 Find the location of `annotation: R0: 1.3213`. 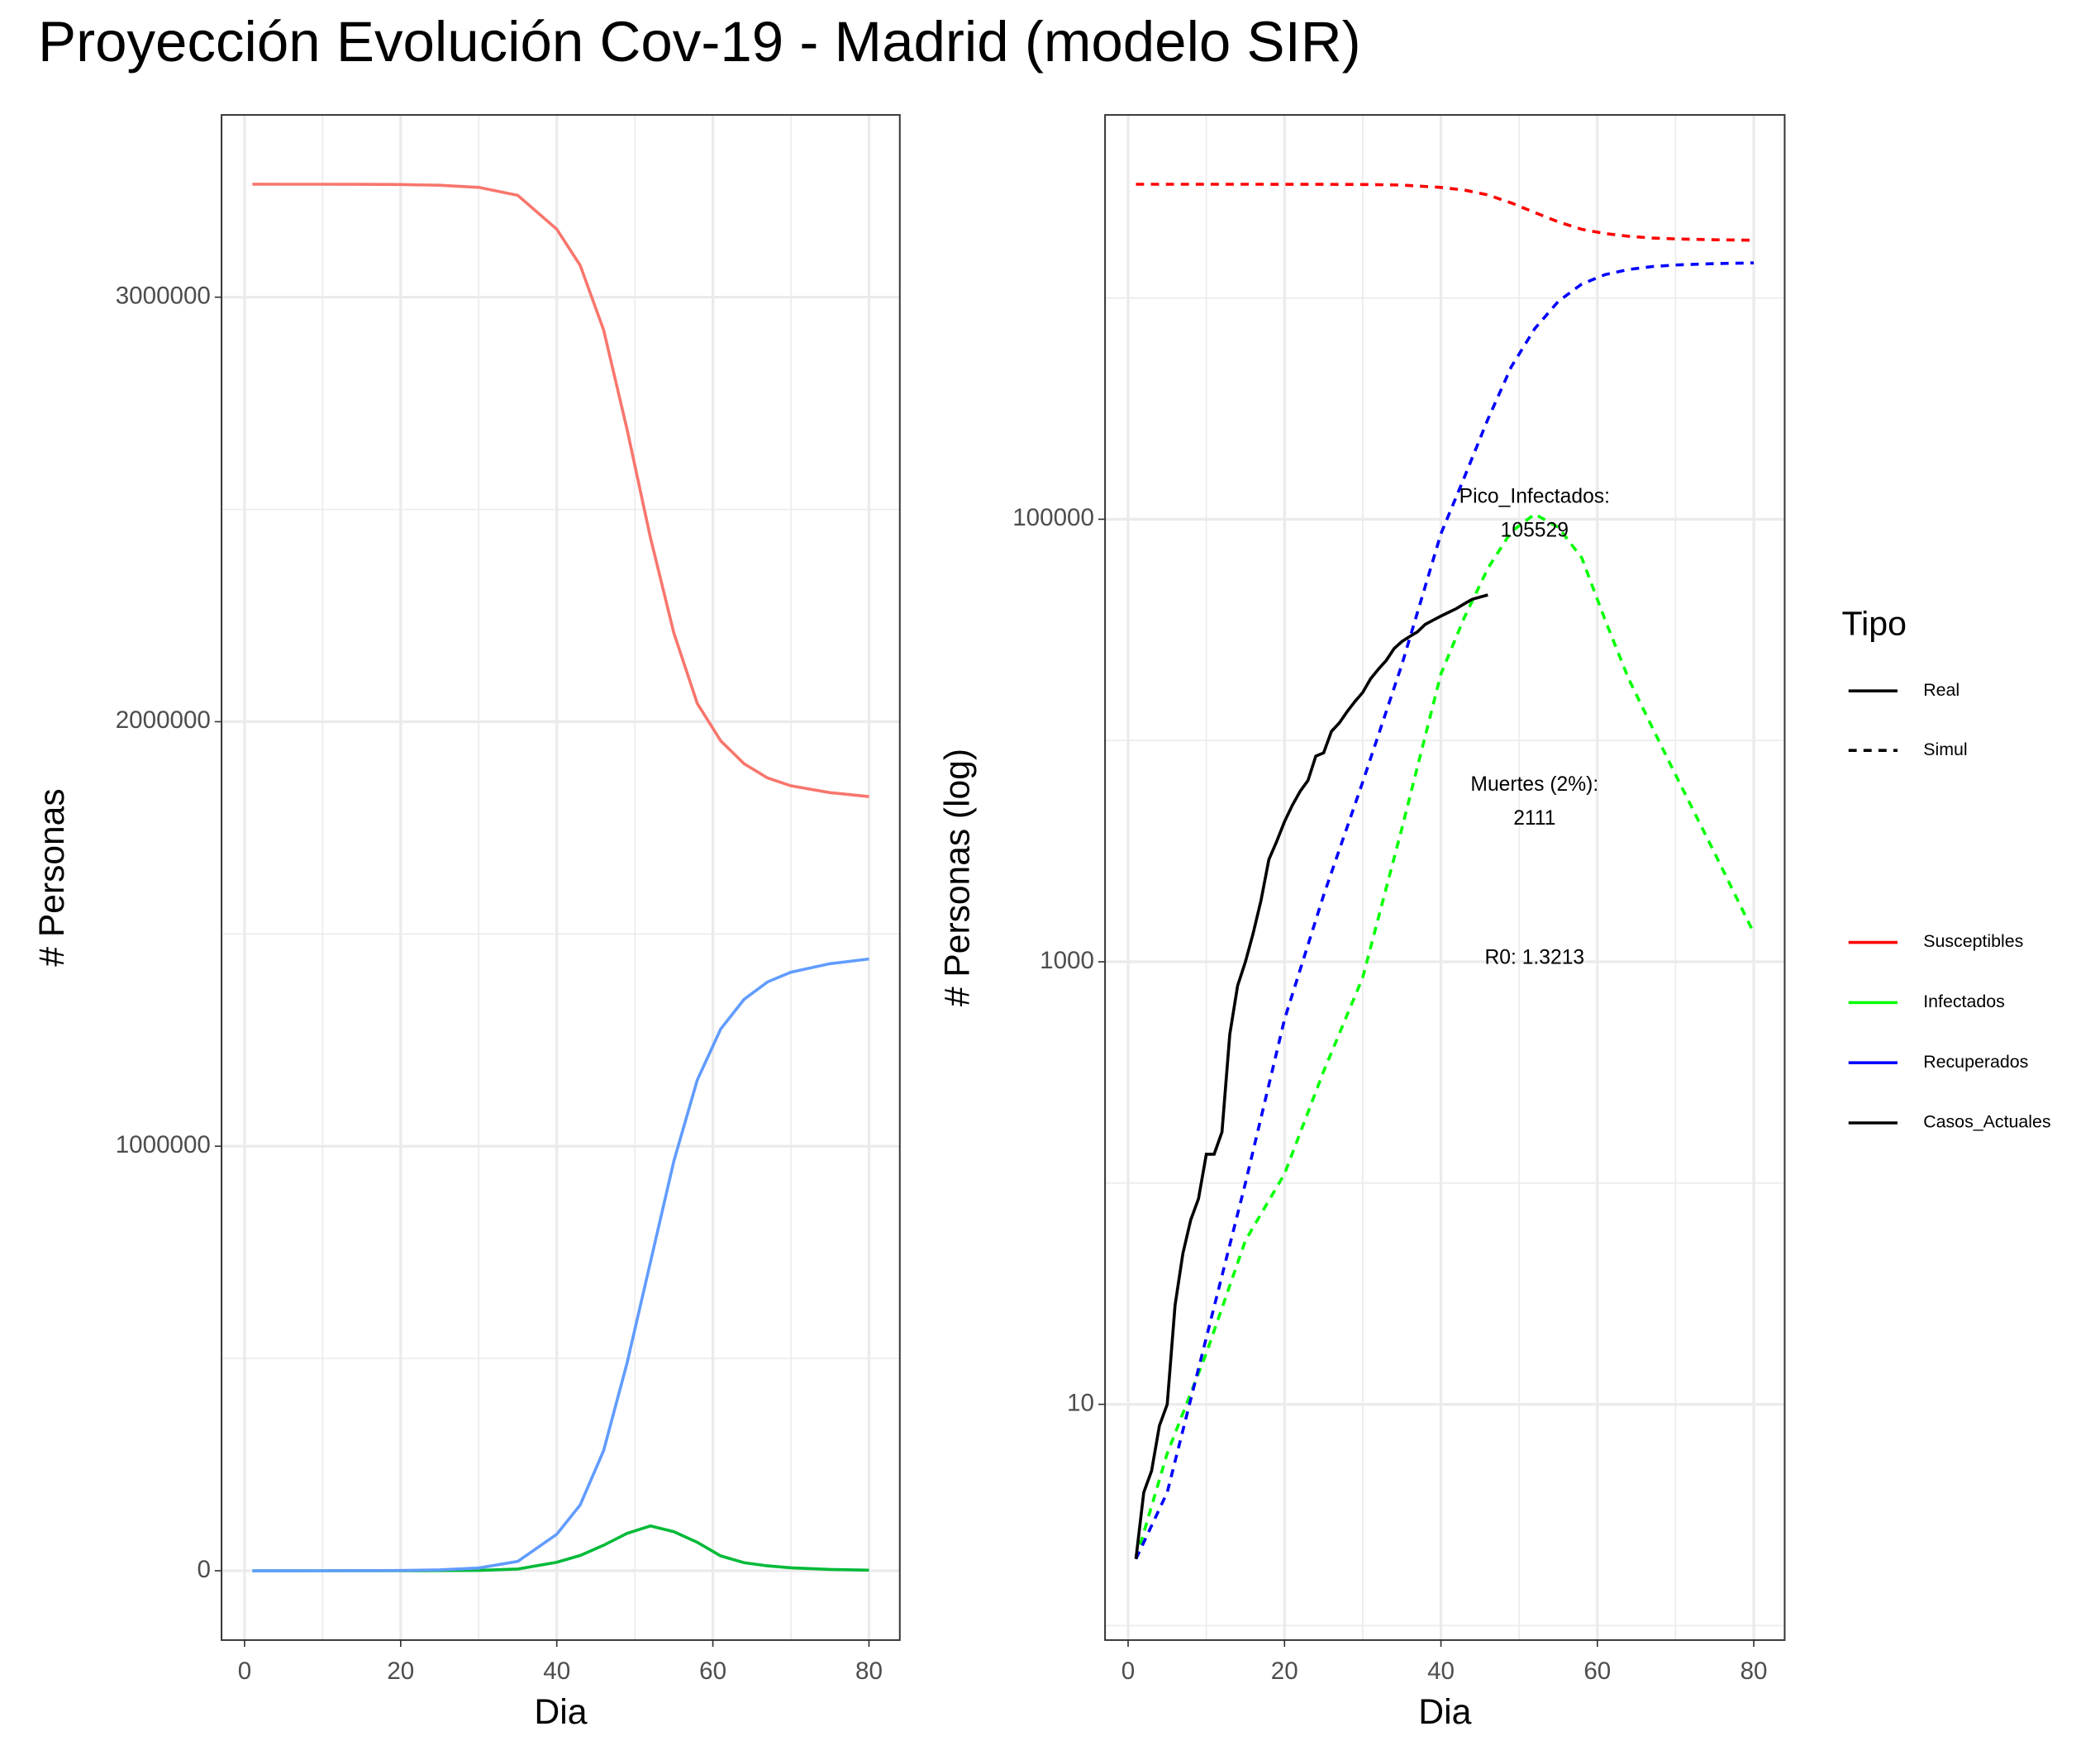

annotation: R0: 1.3213 is located at coordinates (1535, 958).